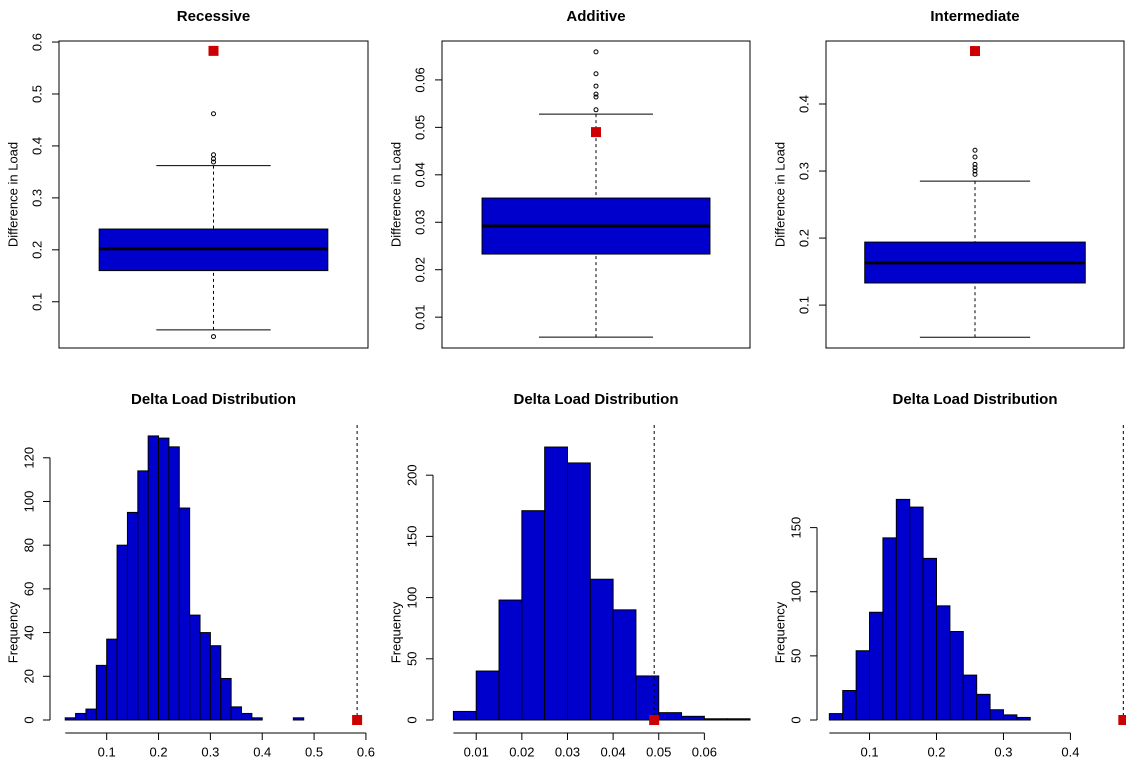  What do you see at coordinates (28, 458) in the screenshot?
I see `y-tick-label: 120` at bounding box center [28, 458].